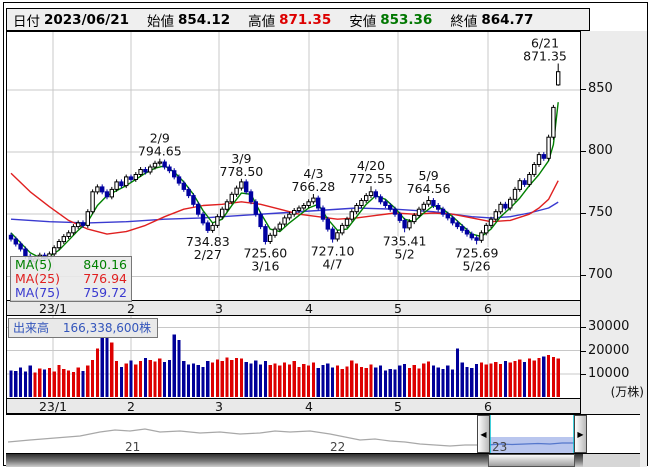 The width and height of the screenshot is (653, 470). I want to click on navigator-left-arrow-button: ◀, so click(483, 434).